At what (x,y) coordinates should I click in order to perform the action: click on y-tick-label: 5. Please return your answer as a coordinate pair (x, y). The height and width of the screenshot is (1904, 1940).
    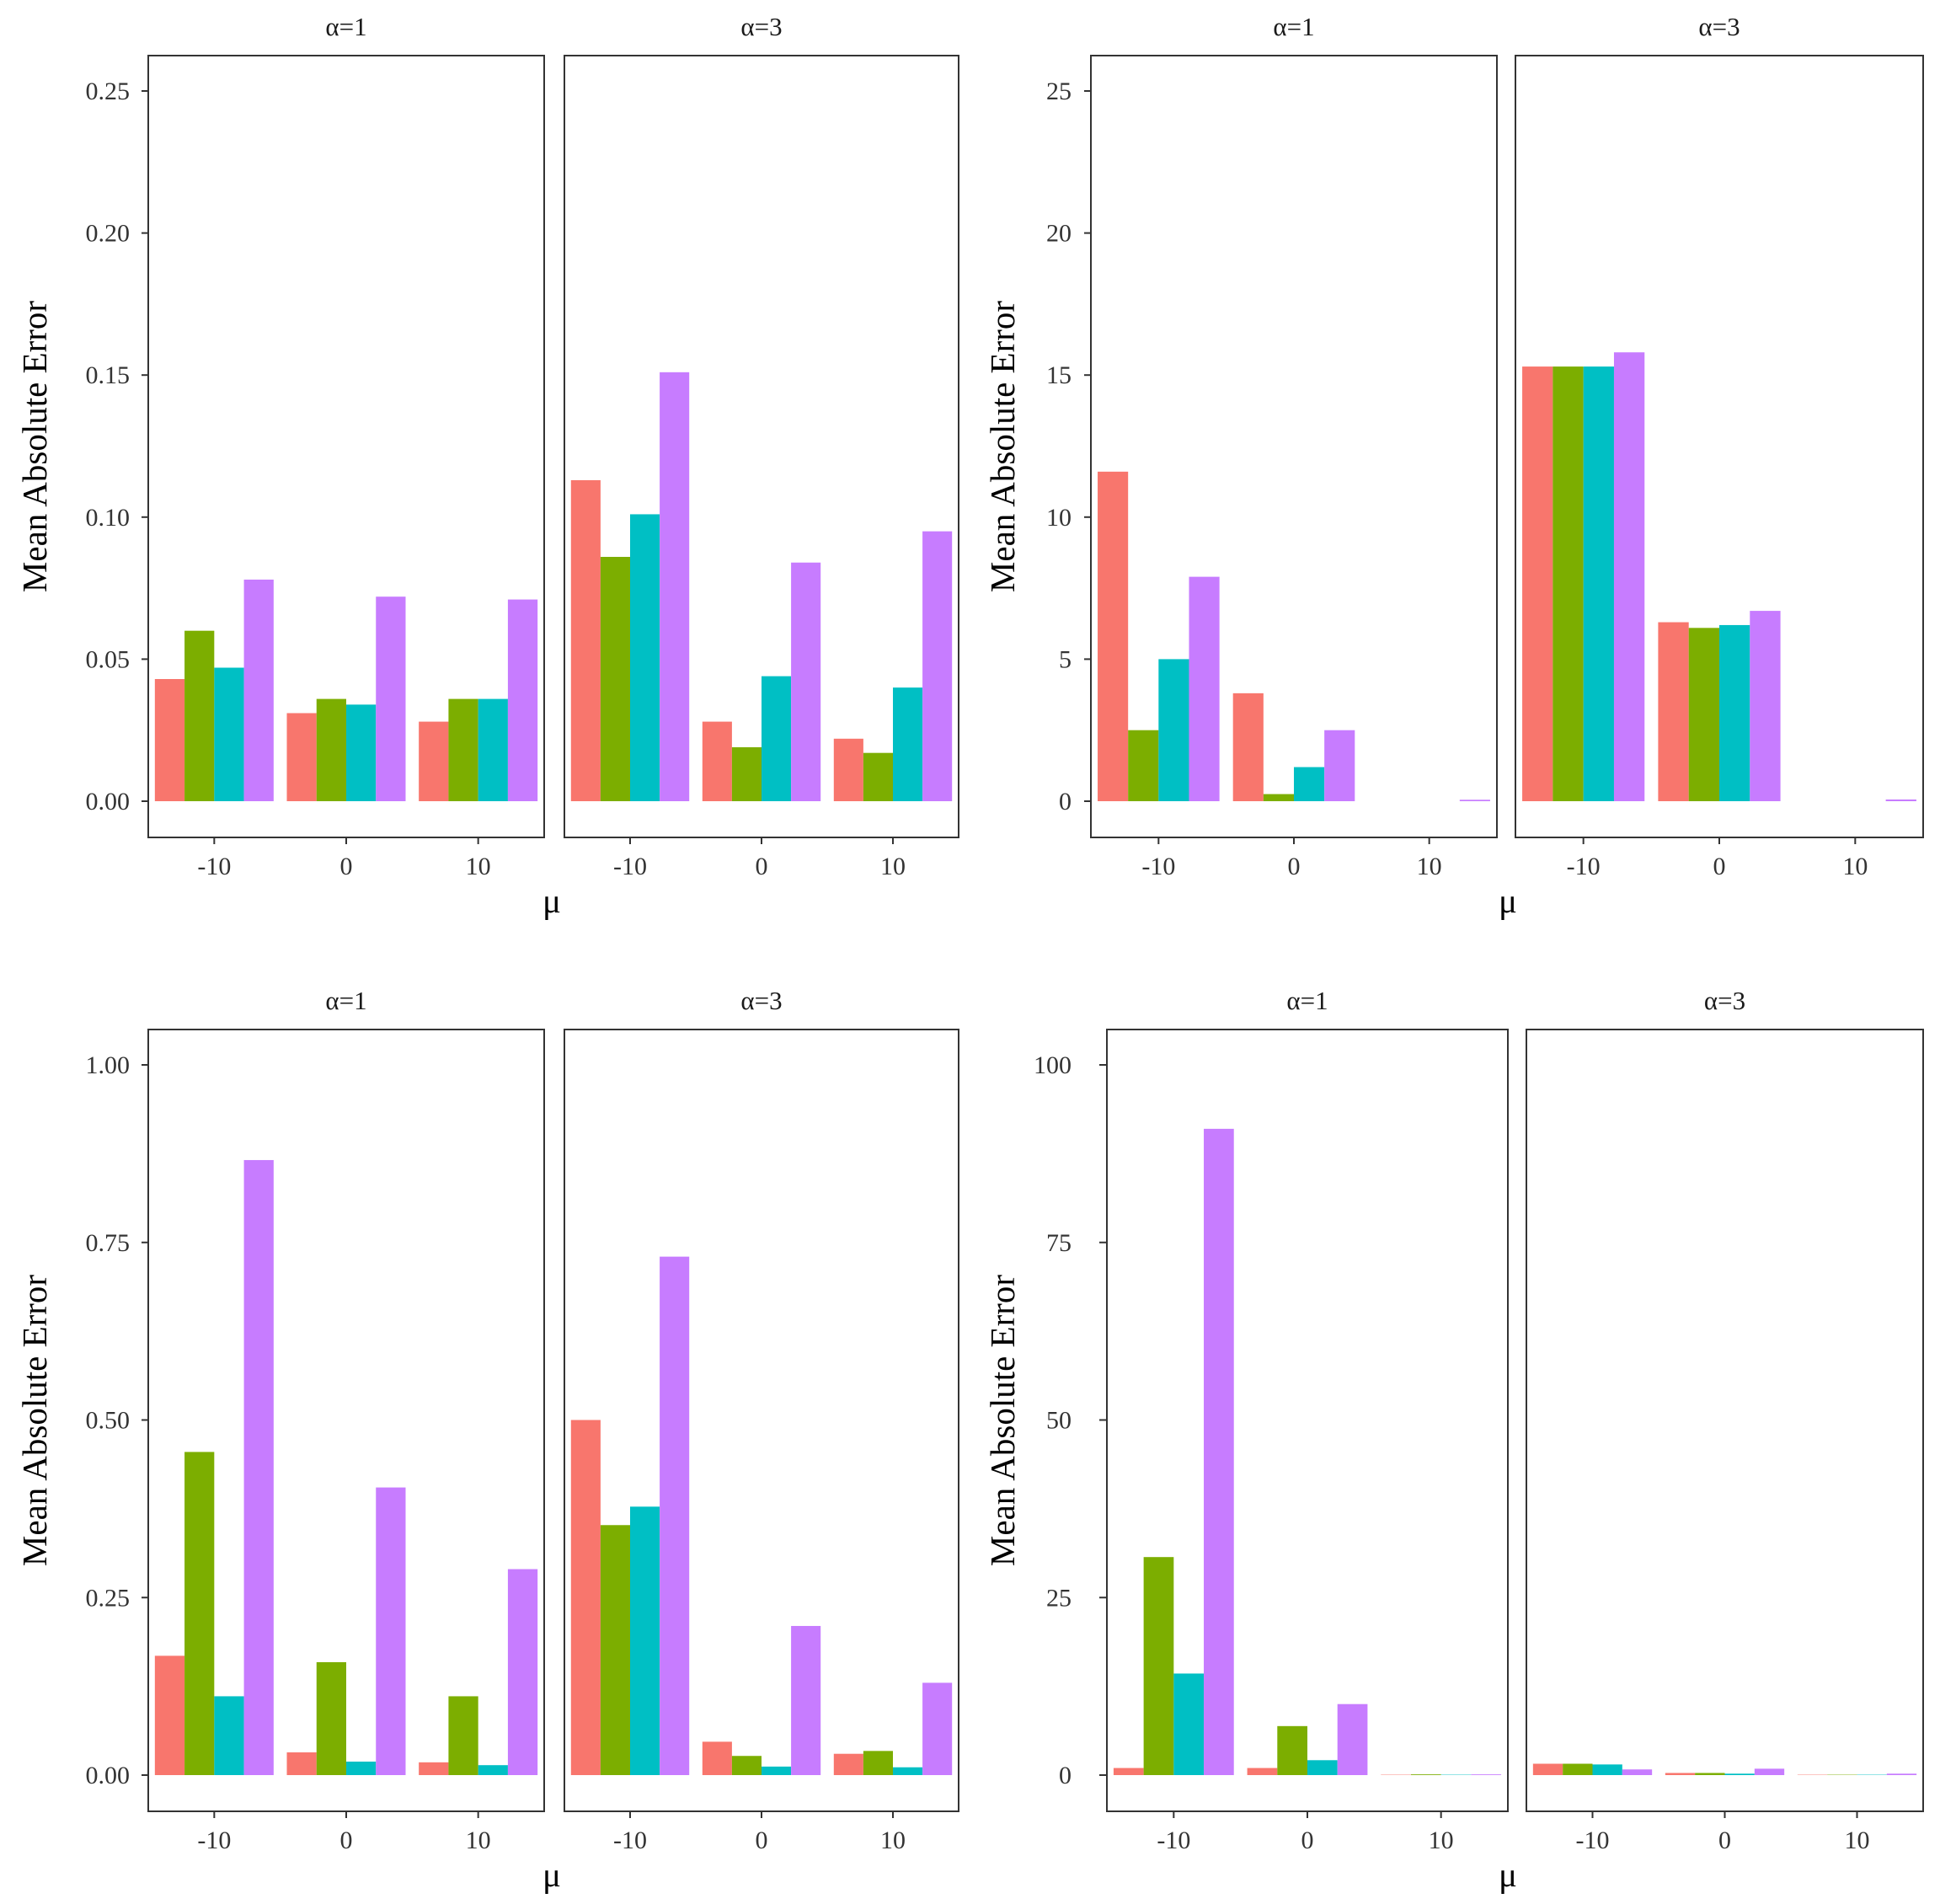
    Looking at the image, I should click on (1065, 659).